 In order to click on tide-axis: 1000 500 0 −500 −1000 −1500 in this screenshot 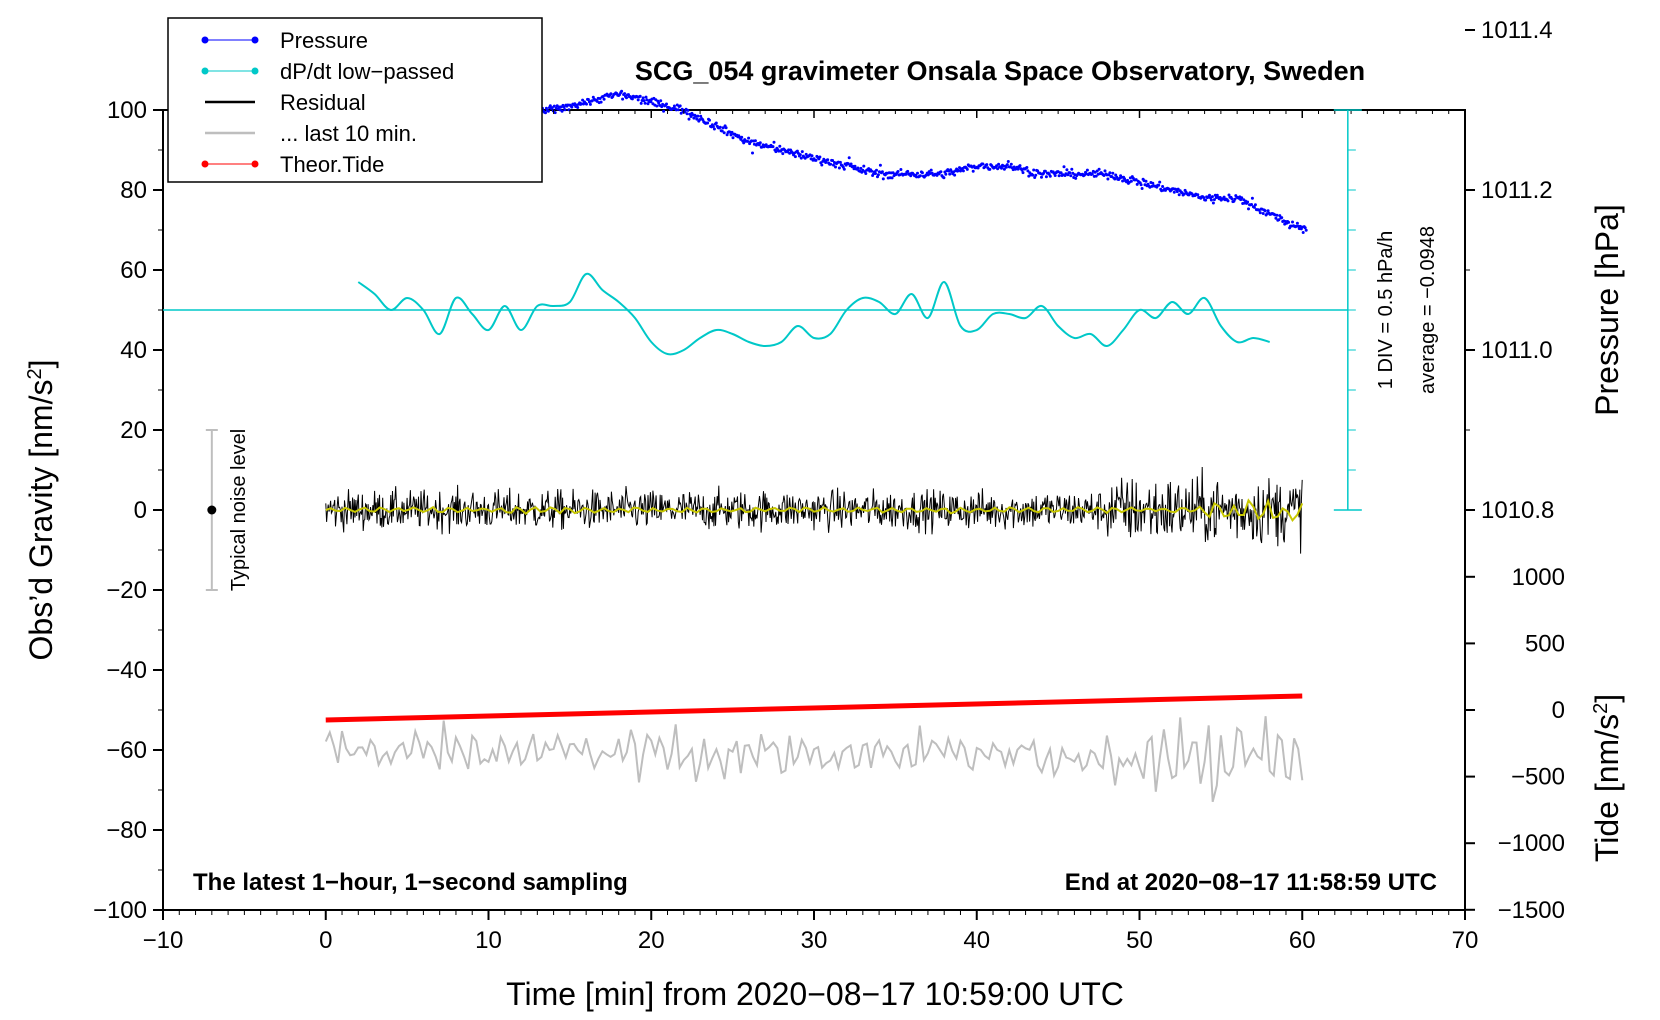, I will do `click(1515, 744)`.